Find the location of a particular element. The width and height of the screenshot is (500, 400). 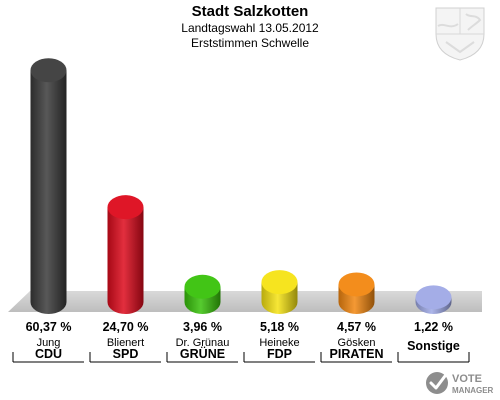

chart-title: Stadt Salzkotten is located at coordinates (250, 11).